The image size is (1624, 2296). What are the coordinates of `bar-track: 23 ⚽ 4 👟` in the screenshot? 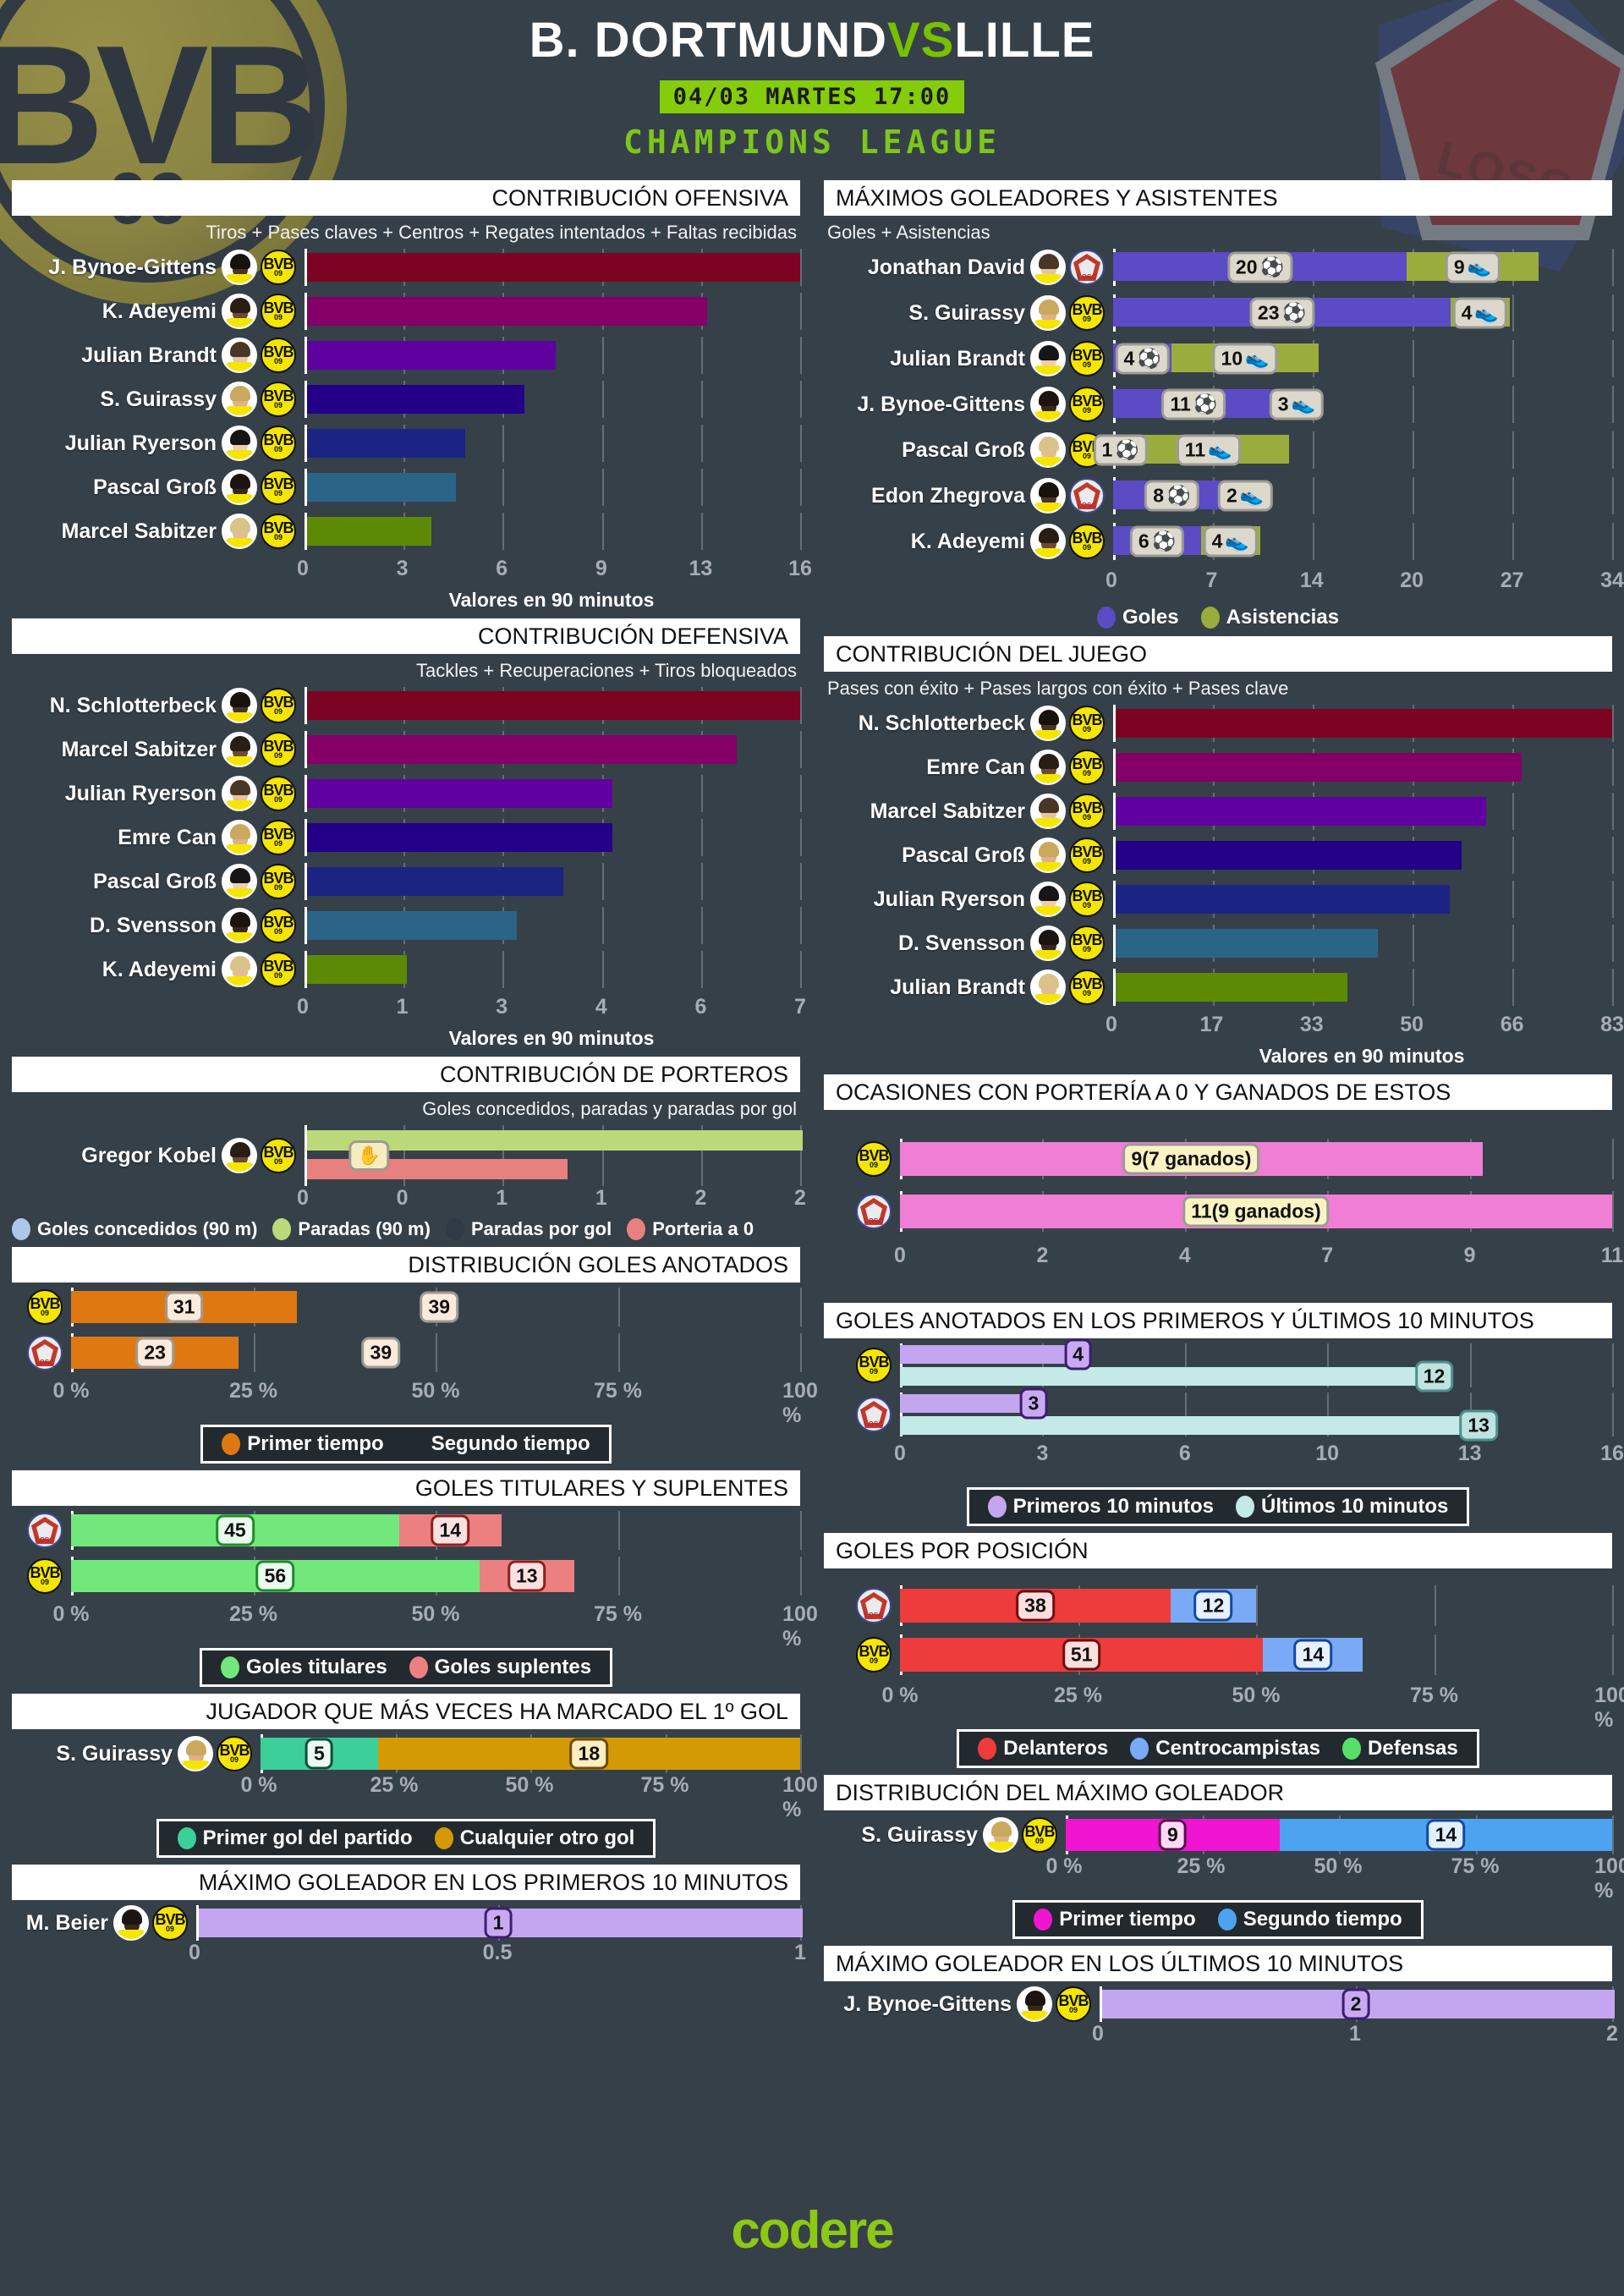 It's located at (1364, 313).